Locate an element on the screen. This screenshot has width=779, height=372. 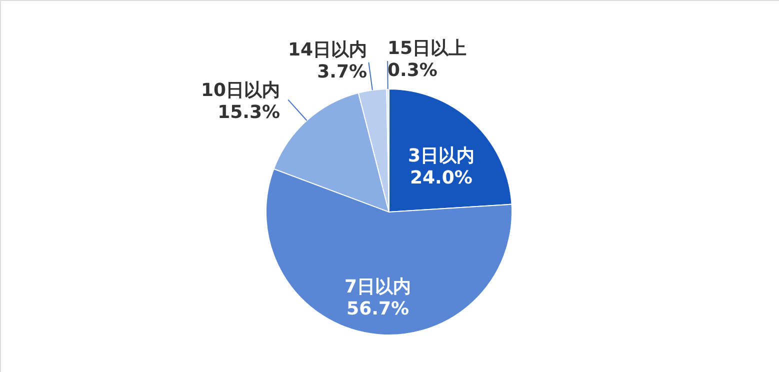
slice-label: 10日以内 is located at coordinates (240, 90).